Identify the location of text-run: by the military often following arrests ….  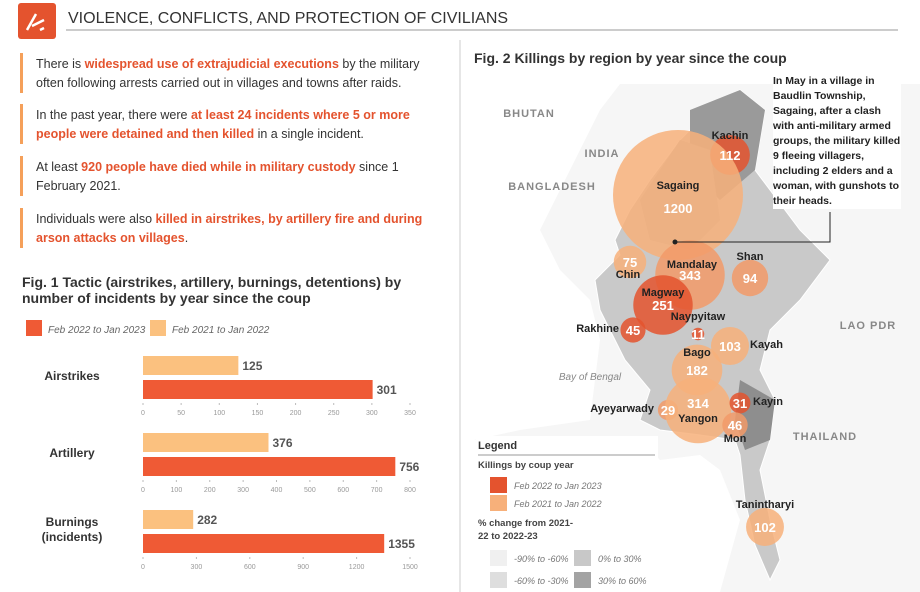
(228, 73).